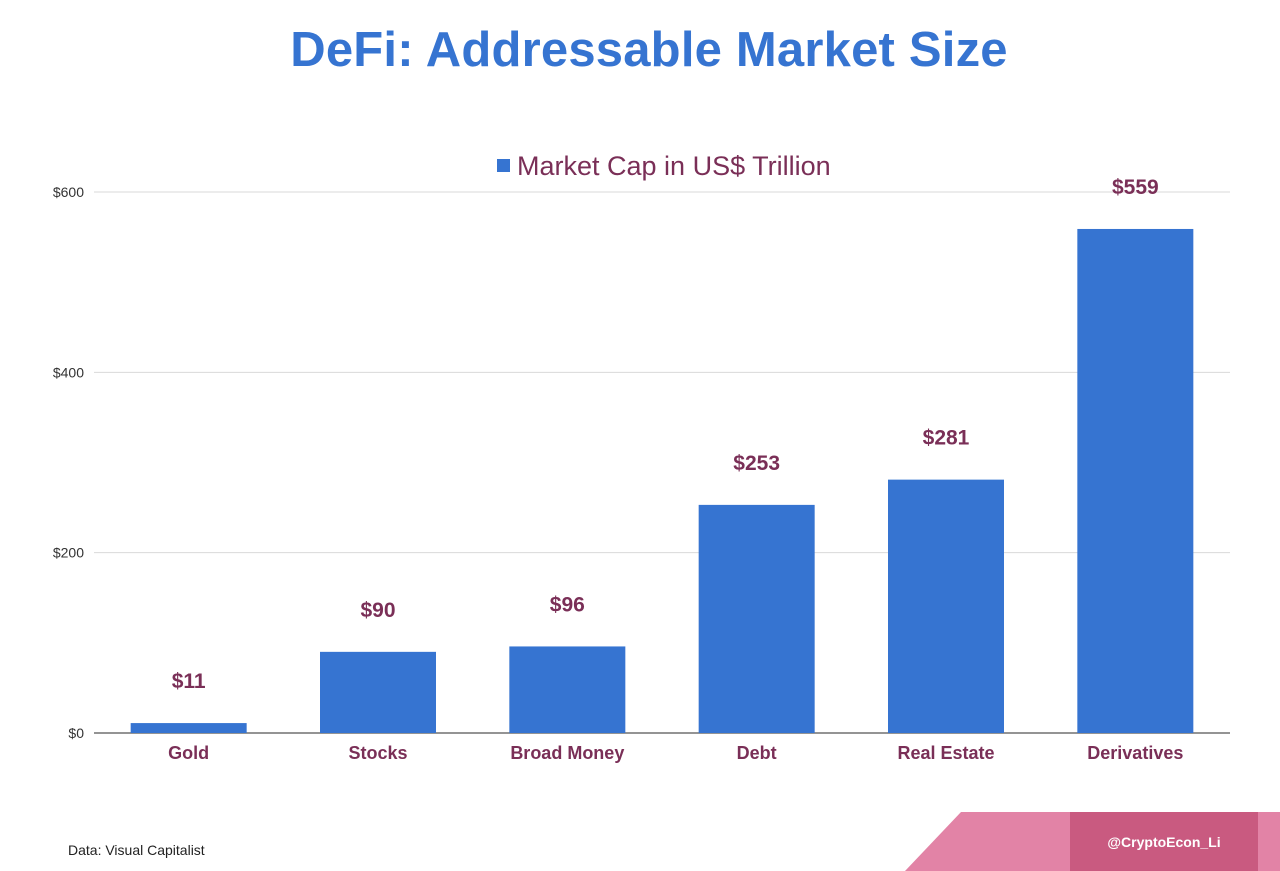 This screenshot has height=871, width=1280. Describe the element at coordinates (503, 165) in the screenshot. I see `legend-swatch` at that location.